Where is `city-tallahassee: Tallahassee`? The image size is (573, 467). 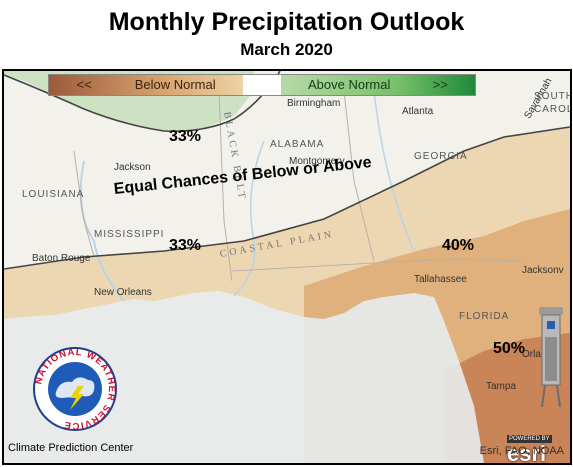
city-tallahassee: Tallahassee is located at coordinates (440, 279).